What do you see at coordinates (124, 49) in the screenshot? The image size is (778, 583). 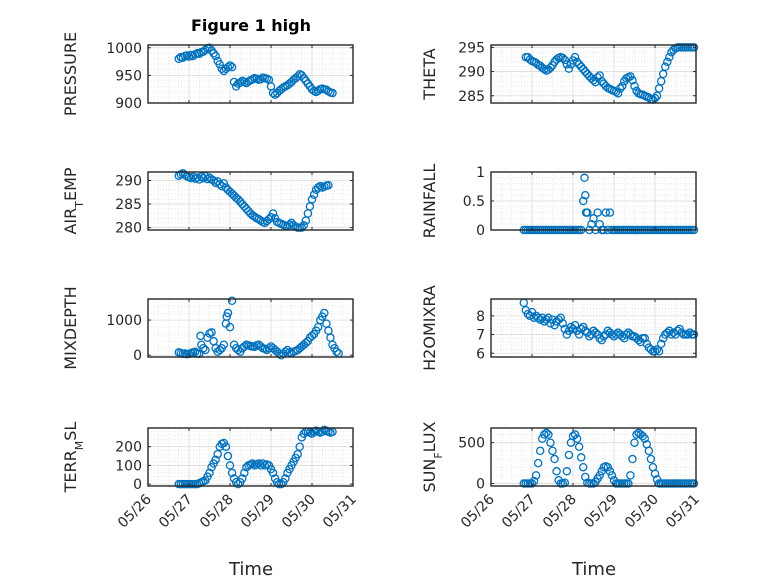 I see `y-tick-label: 1000` at bounding box center [124, 49].